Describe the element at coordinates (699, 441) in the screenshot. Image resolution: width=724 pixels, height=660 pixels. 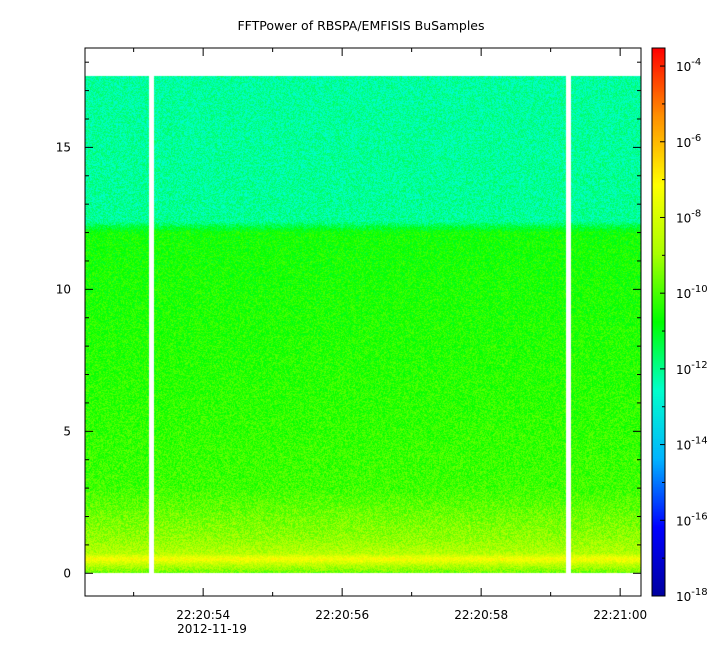
I see `colorbar-tick-exponent: -14` at that location.